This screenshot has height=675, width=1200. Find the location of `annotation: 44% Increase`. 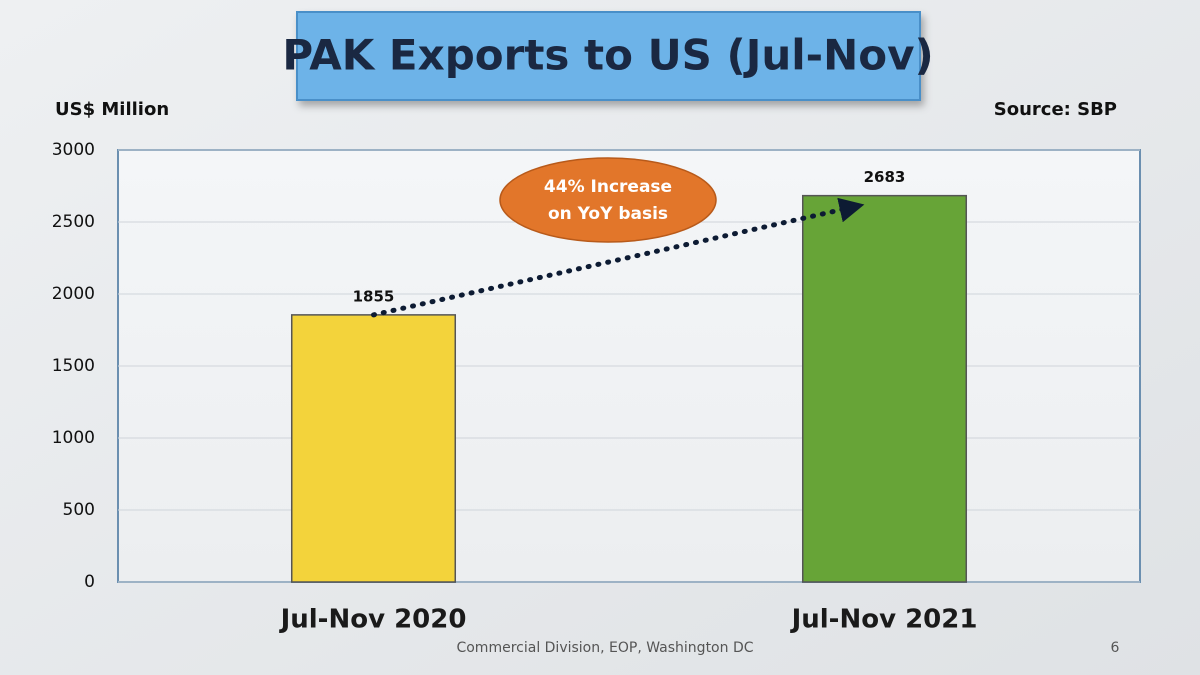

annotation: 44% Increase is located at coordinates (608, 187).